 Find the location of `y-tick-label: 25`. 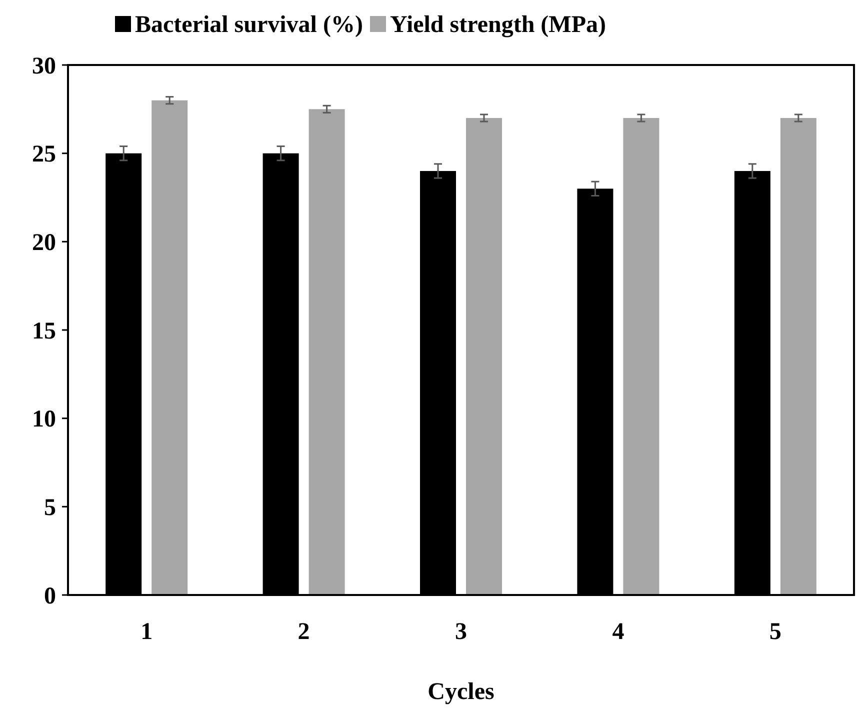

y-tick-label: 25 is located at coordinates (44, 155).